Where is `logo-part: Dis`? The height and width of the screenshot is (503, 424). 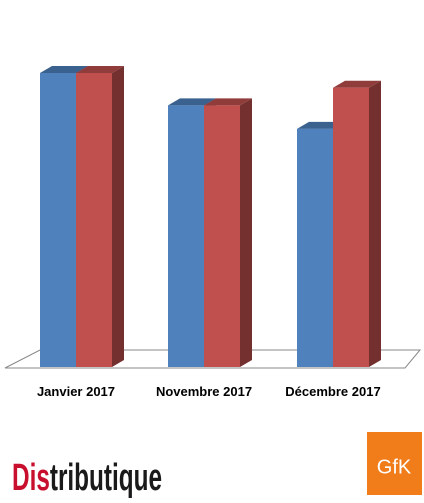 logo-part: Dis is located at coordinates (31, 478).